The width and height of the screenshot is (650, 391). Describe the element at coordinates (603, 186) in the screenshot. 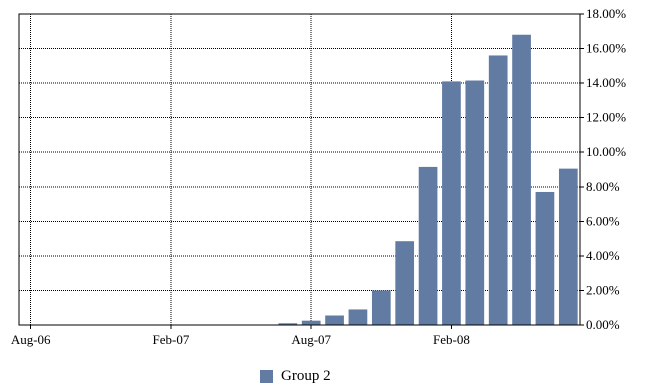

I see `y-tick-label: 8.00%` at that location.